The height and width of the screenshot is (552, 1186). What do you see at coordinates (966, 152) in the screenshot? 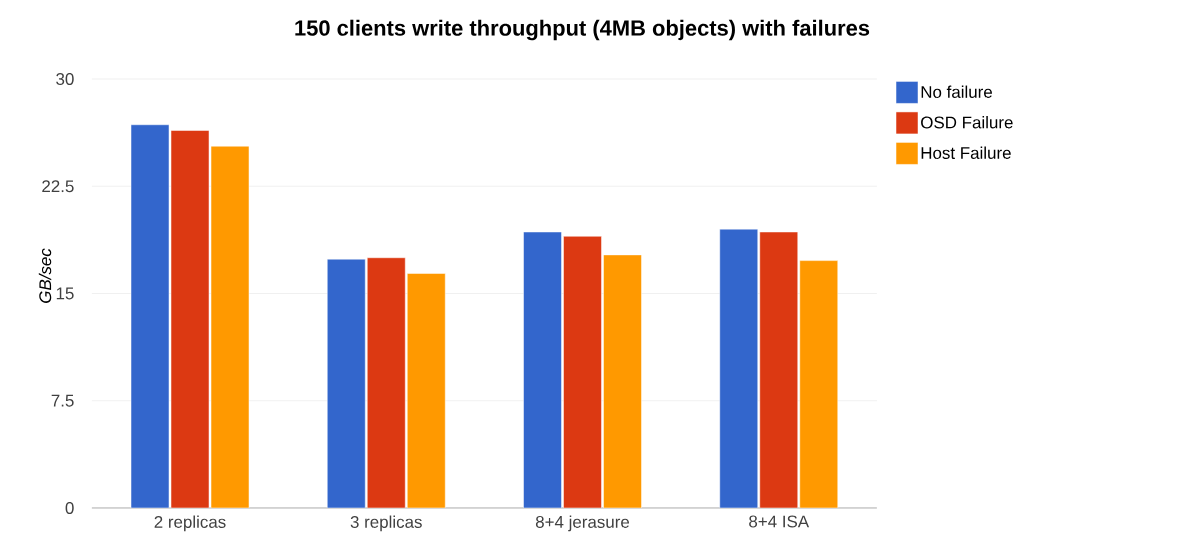
I see `legend-label: Host Failure` at bounding box center [966, 152].